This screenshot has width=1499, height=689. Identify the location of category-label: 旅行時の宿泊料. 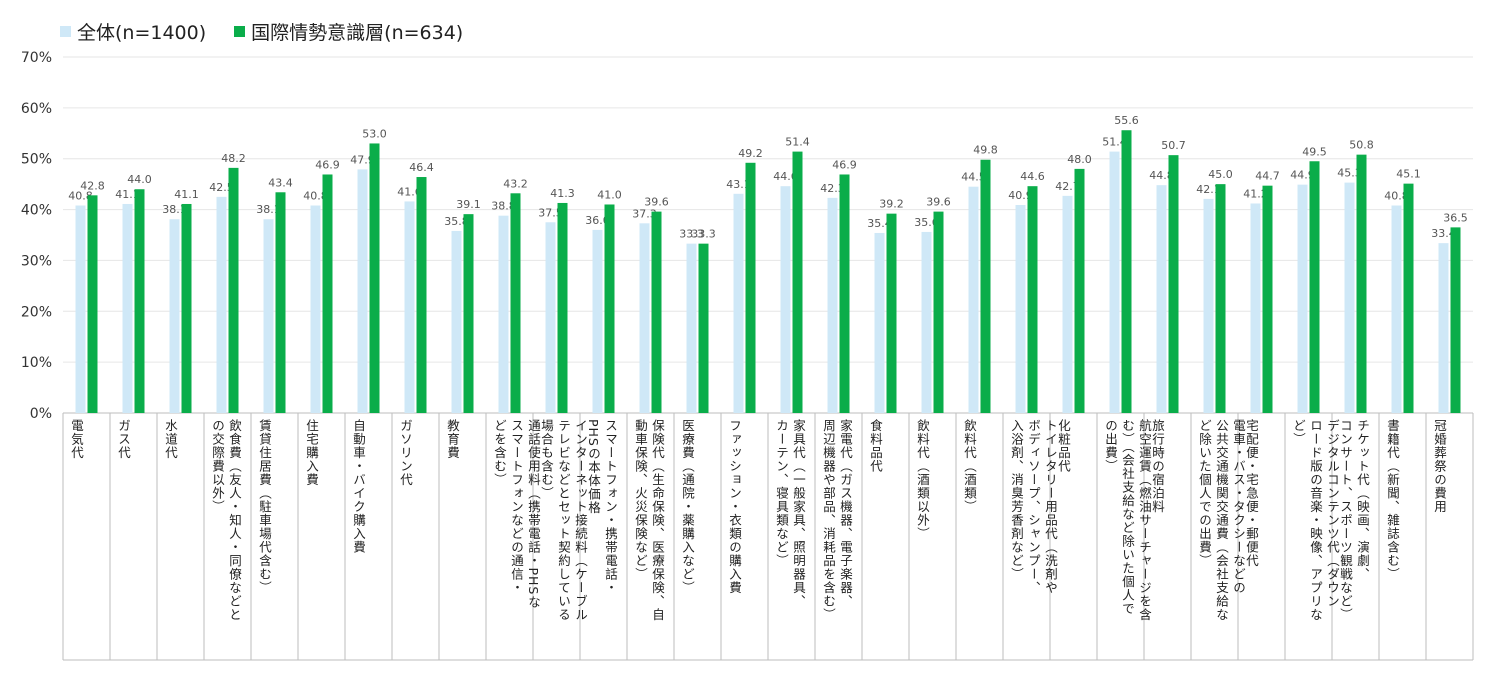
(1157, 466).